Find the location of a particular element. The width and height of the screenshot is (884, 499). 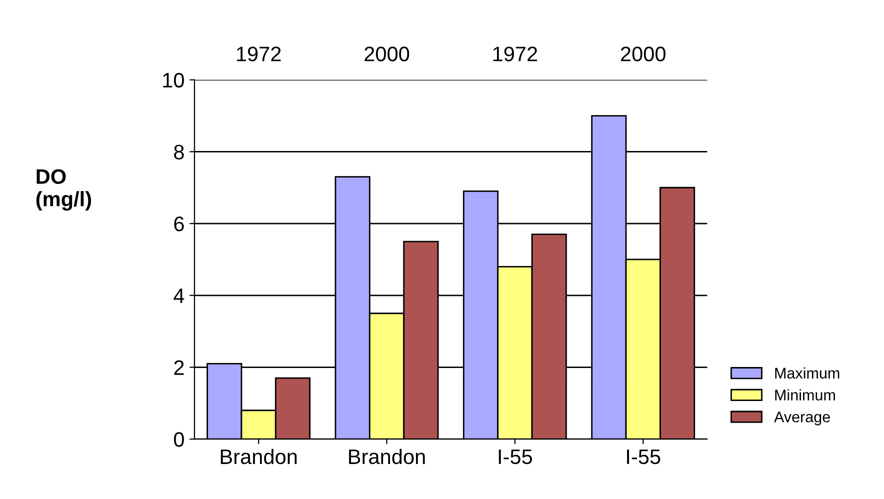

y-tick-label: 2 is located at coordinates (179, 367).